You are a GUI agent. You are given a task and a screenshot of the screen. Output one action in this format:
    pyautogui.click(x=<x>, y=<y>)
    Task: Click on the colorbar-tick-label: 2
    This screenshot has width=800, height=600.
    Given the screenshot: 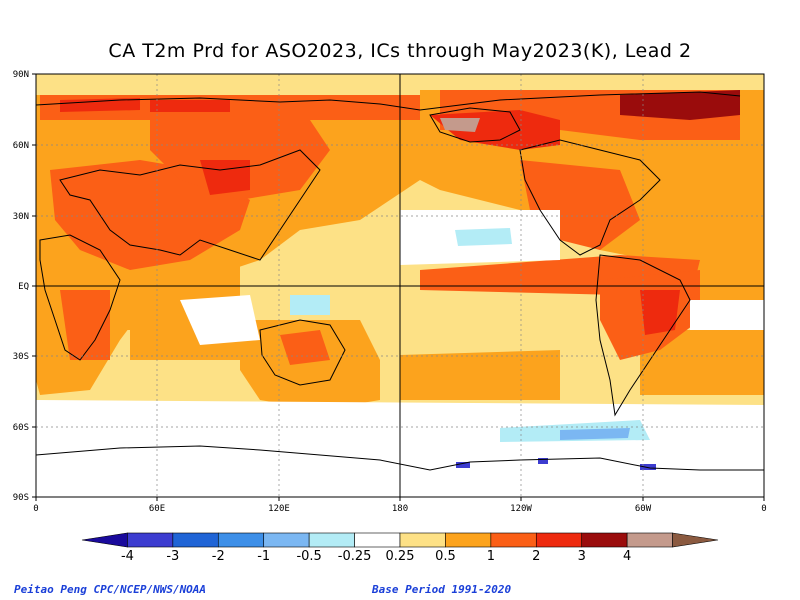 What is the action you would take?
    pyautogui.click(x=536, y=556)
    